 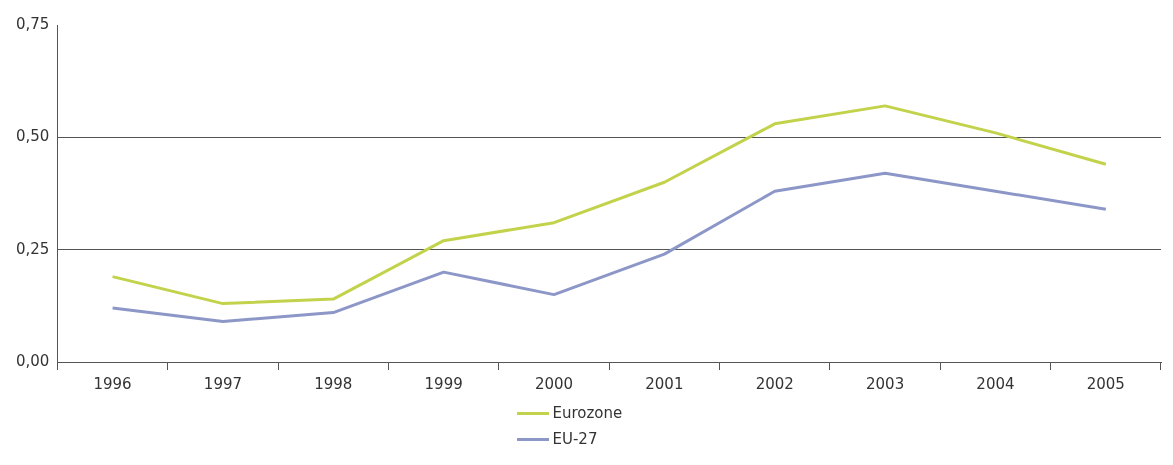 What do you see at coordinates (554, 383) in the screenshot?
I see `x-tick-label: 2000` at bounding box center [554, 383].